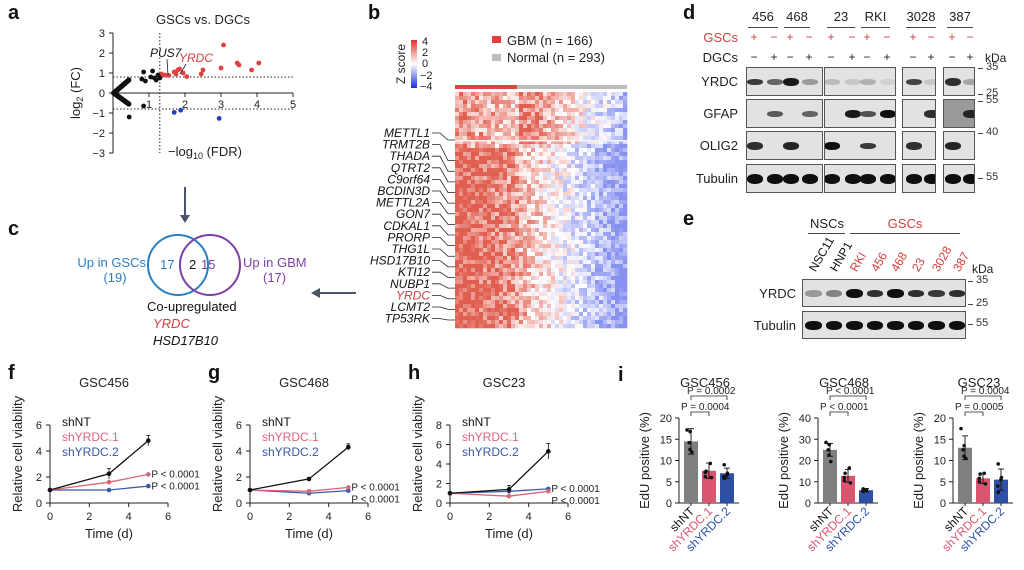  I want to click on chart-title: GSC468, so click(844, 382).